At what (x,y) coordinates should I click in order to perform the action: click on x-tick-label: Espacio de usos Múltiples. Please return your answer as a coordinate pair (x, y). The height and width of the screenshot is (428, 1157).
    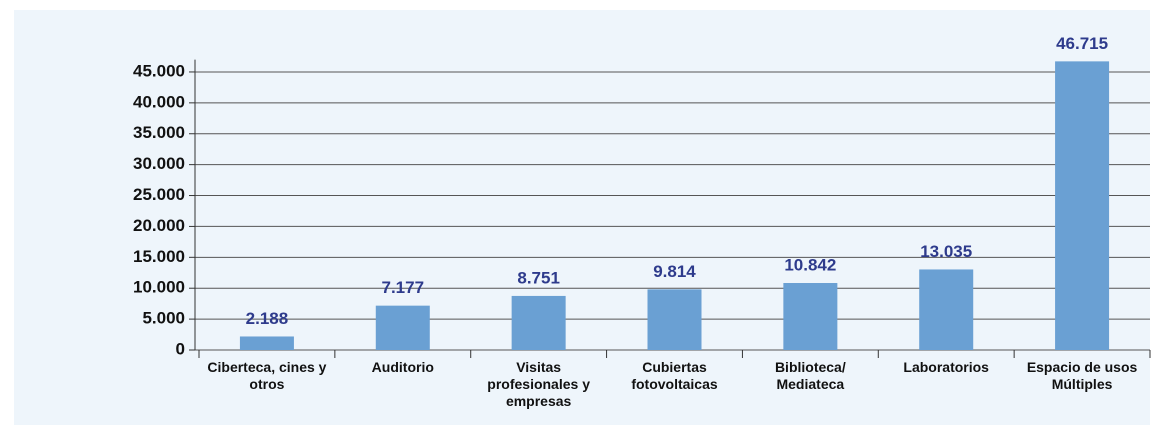
    Looking at the image, I should click on (1082, 375).